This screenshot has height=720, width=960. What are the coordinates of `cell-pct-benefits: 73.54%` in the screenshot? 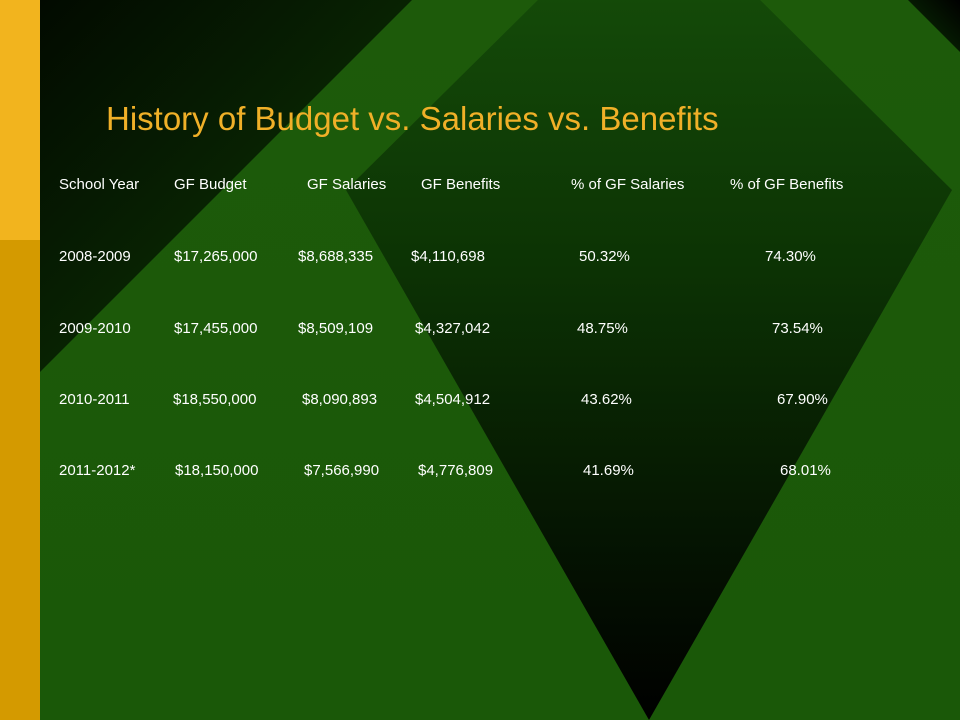 It's located at (797, 328).